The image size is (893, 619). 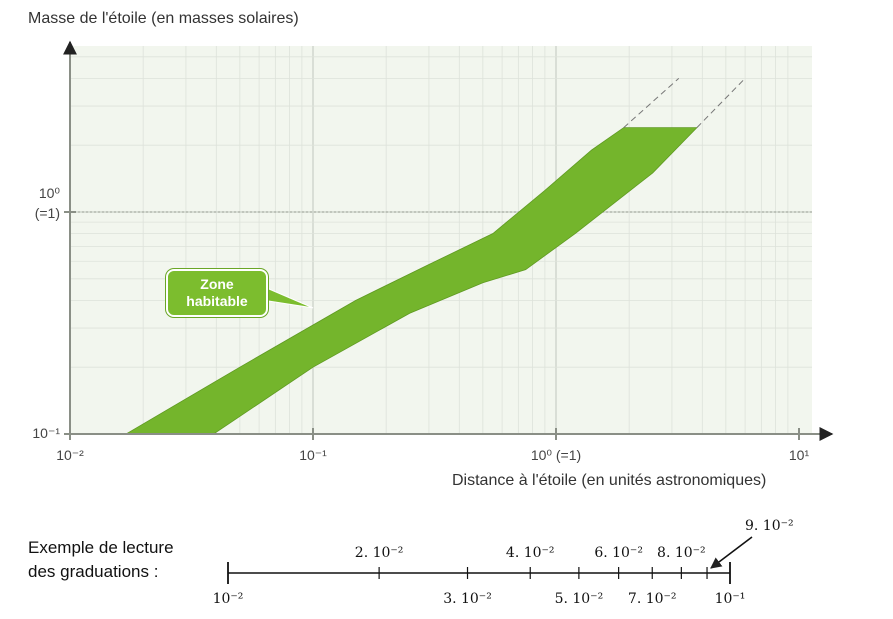 I want to click on zone-label-line1: Zone, so click(x=217, y=284).